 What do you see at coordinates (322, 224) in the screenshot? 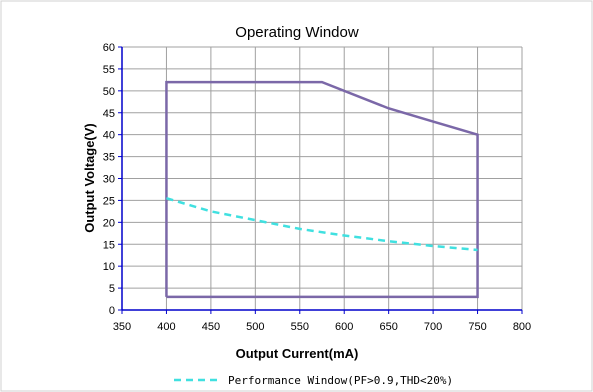
I see `performance-window-line` at bounding box center [322, 224].